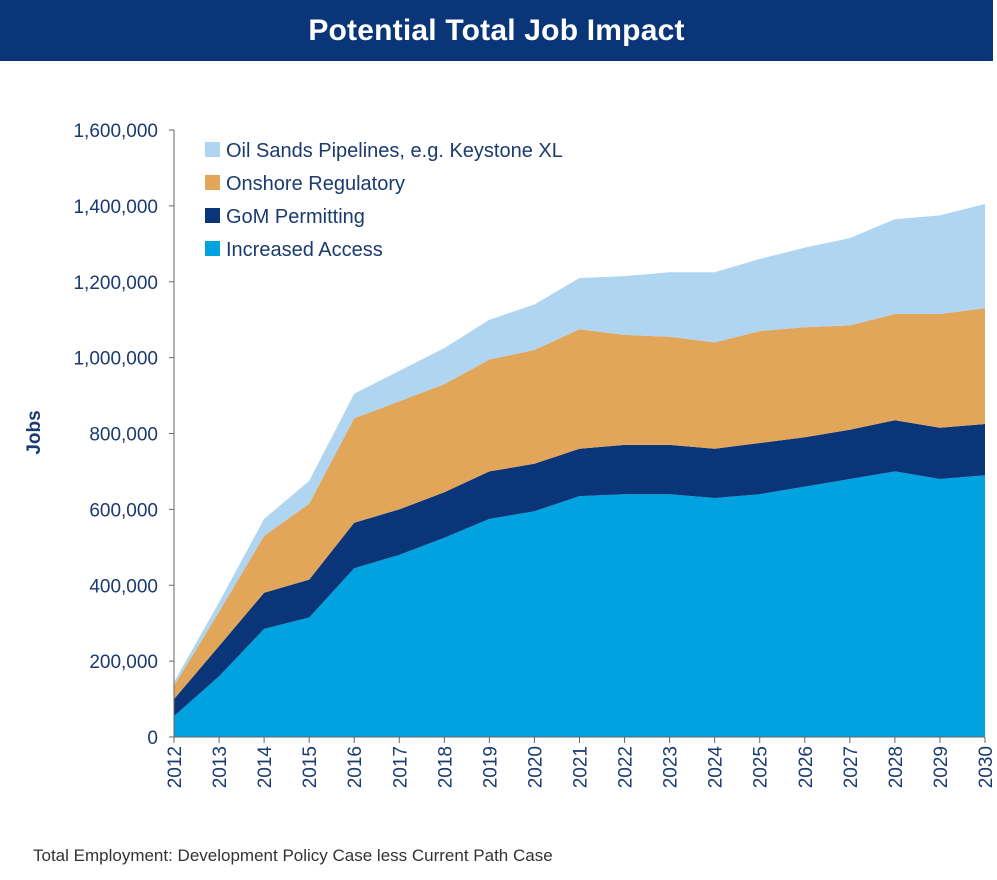 The image size is (997, 880). What do you see at coordinates (310, 767) in the screenshot?
I see `x-tick-label: 2015` at bounding box center [310, 767].